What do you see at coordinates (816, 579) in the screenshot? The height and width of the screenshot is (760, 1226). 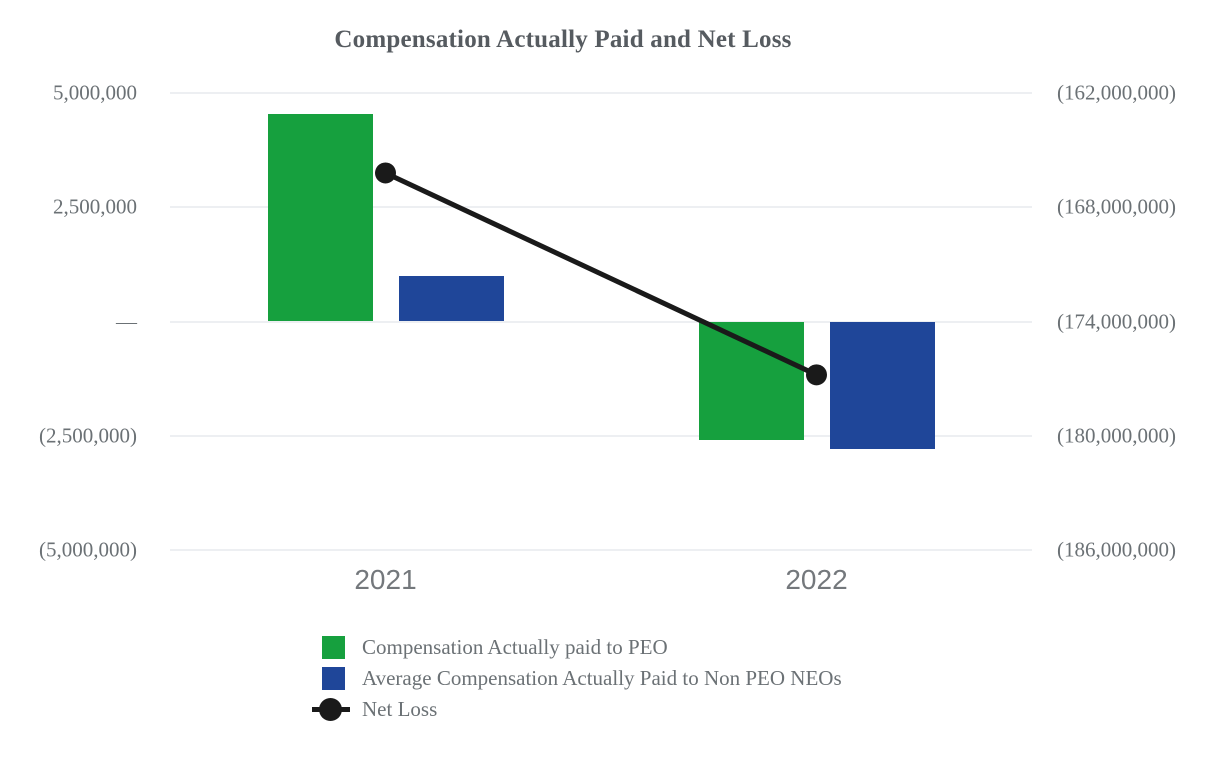 I see `x-axis-tick-label: 2022` at bounding box center [816, 579].